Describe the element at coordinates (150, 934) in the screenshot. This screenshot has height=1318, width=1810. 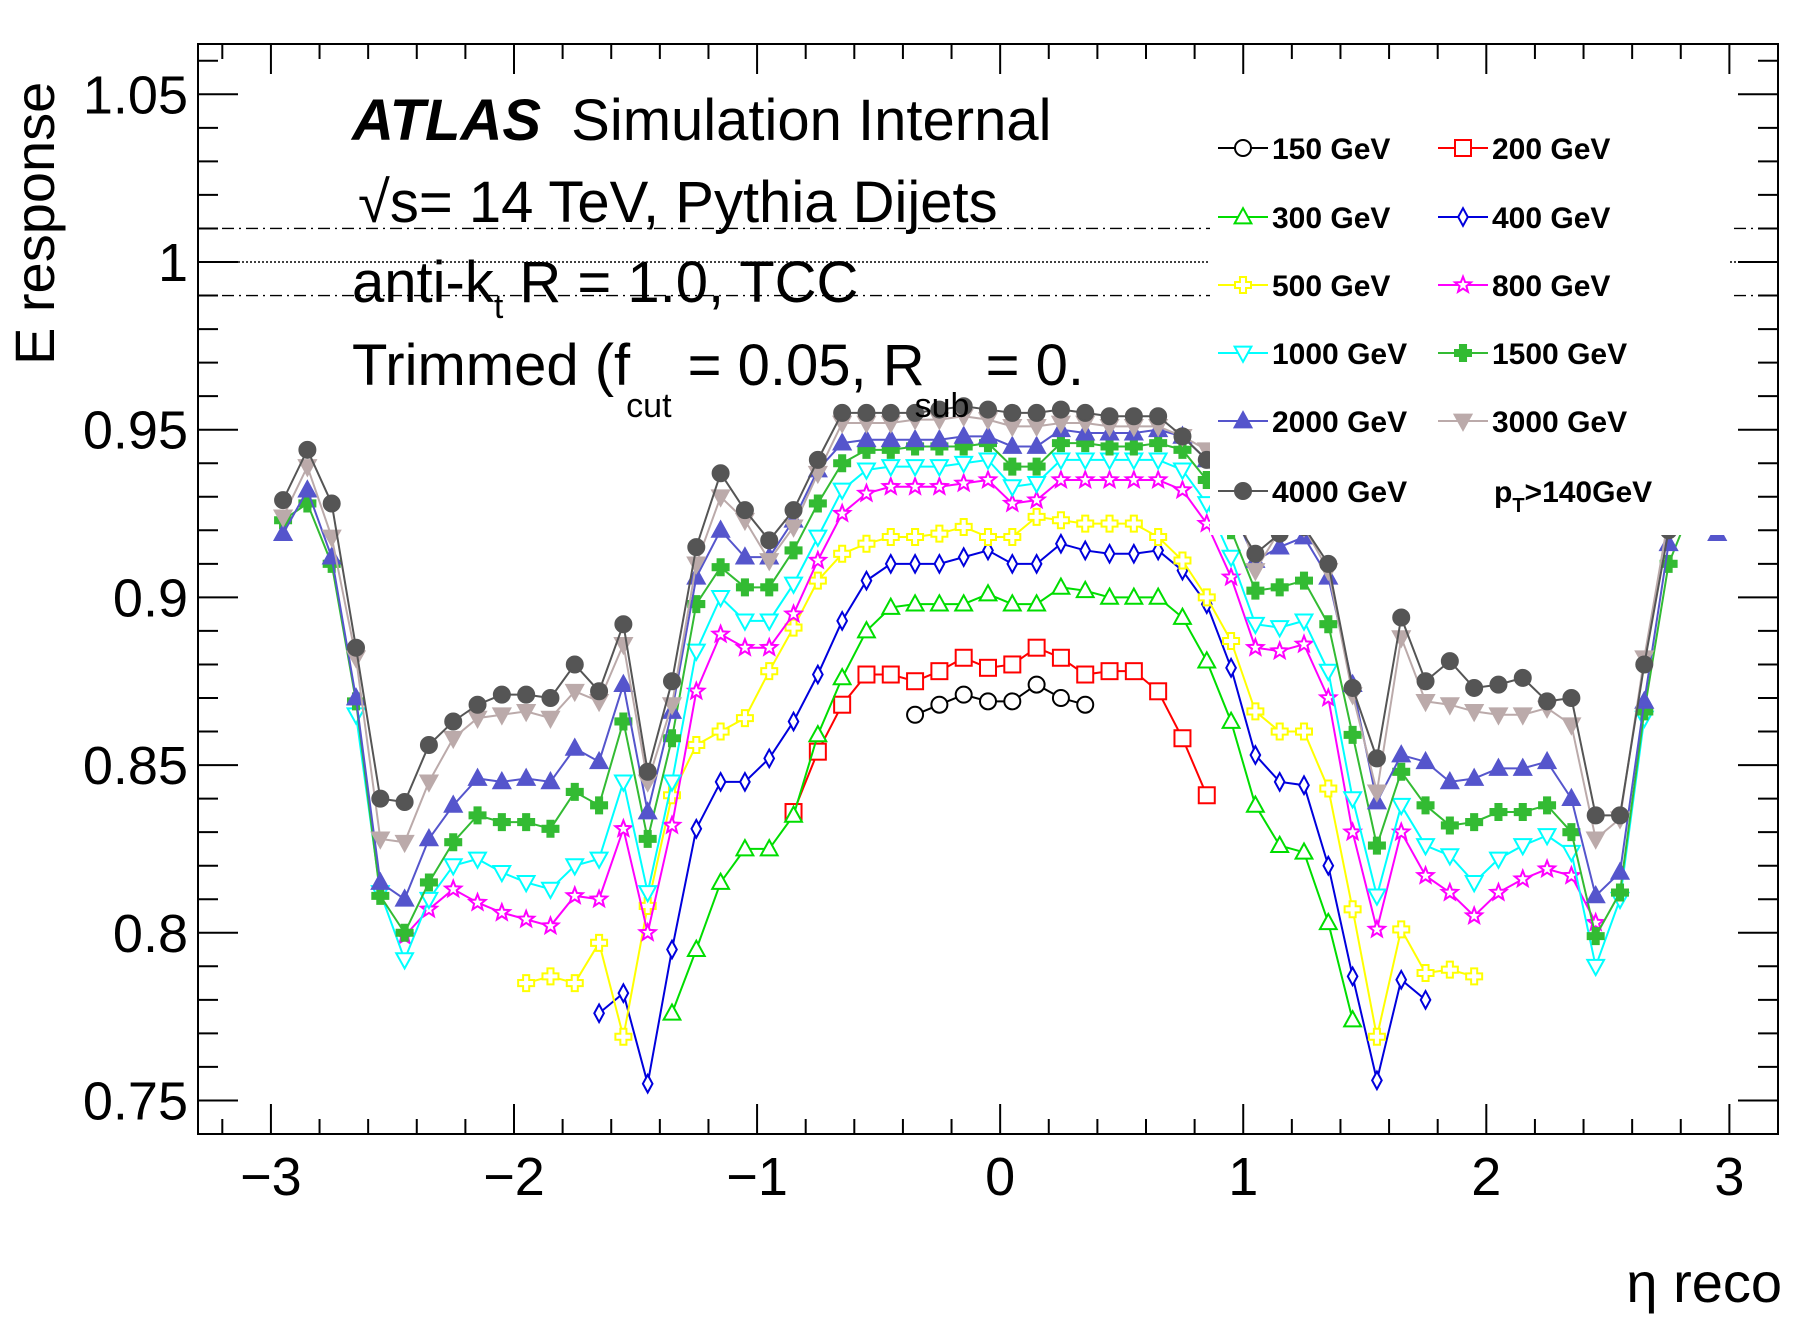
I see `y-tick-label: 0.8` at that location.